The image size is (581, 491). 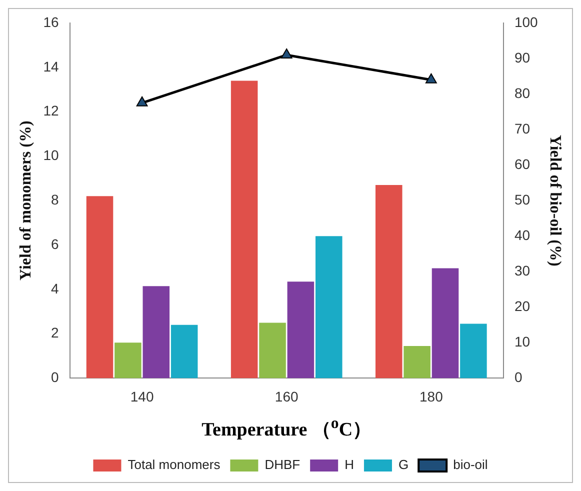 I want to click on y2-tick-label: 60, so click(x=522, y=164).